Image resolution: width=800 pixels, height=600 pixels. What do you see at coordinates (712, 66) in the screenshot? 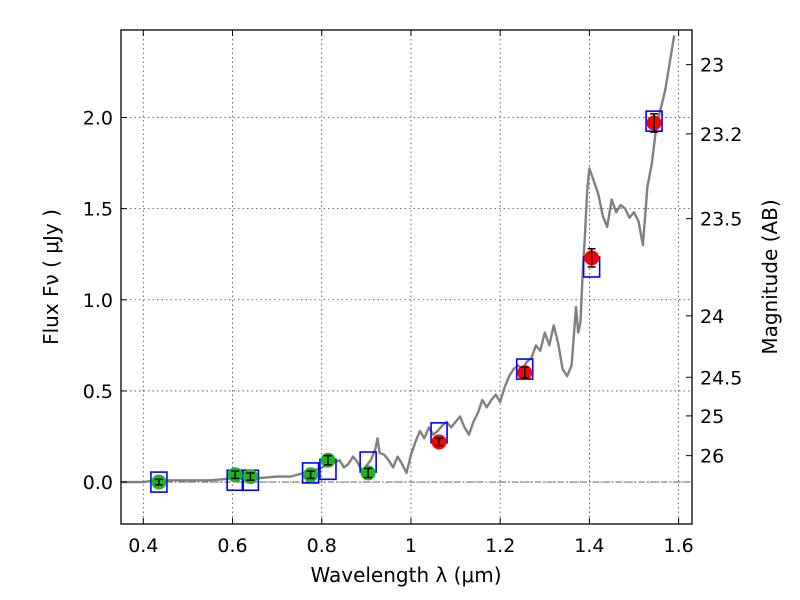
I see `magnitude-tick-label: 23` at bounding box center [712, 66].